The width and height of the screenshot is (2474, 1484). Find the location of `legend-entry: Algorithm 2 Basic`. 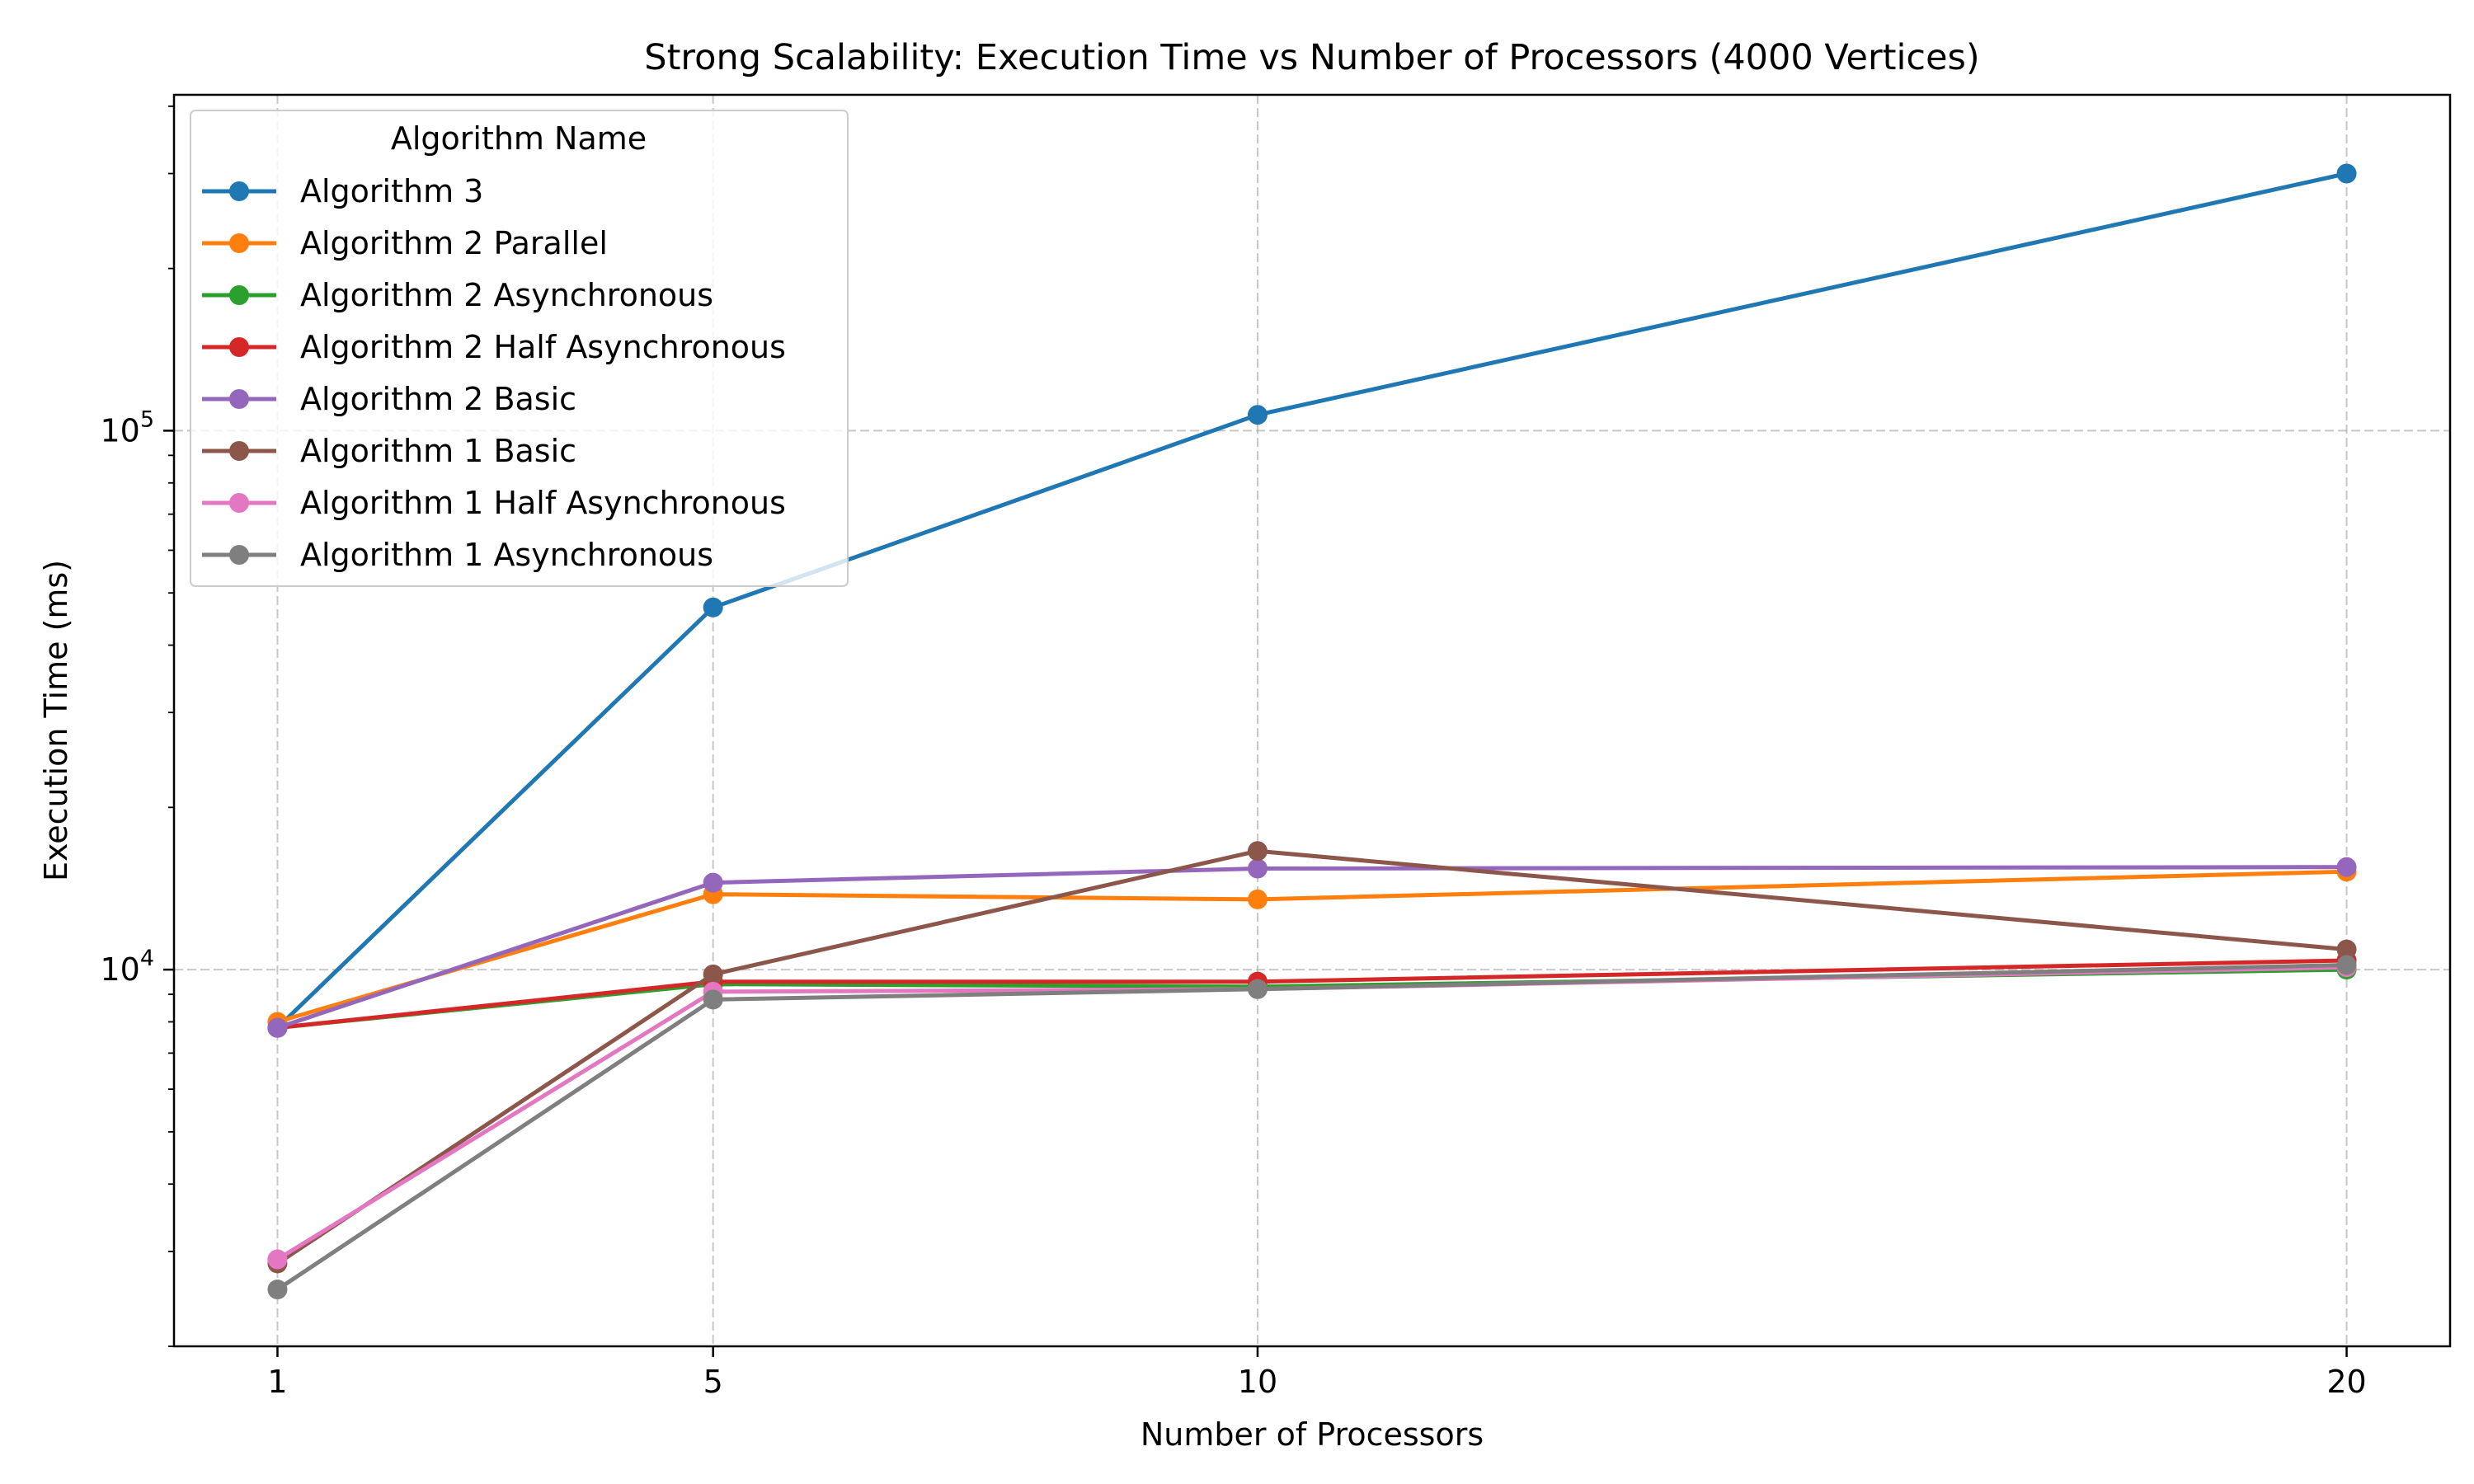

legend-entry: Algorithm 2 Basic is located at coordinates (389, 399).